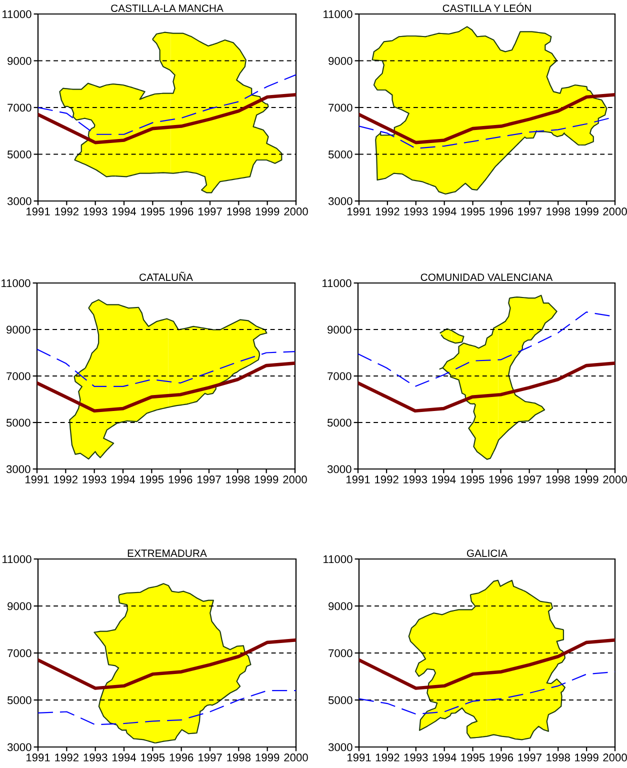 The image size is (627, 768). Describe the element at coordinates (166, 276) in the screenshot. I see `chart-title: CATALUÑA` at that location.